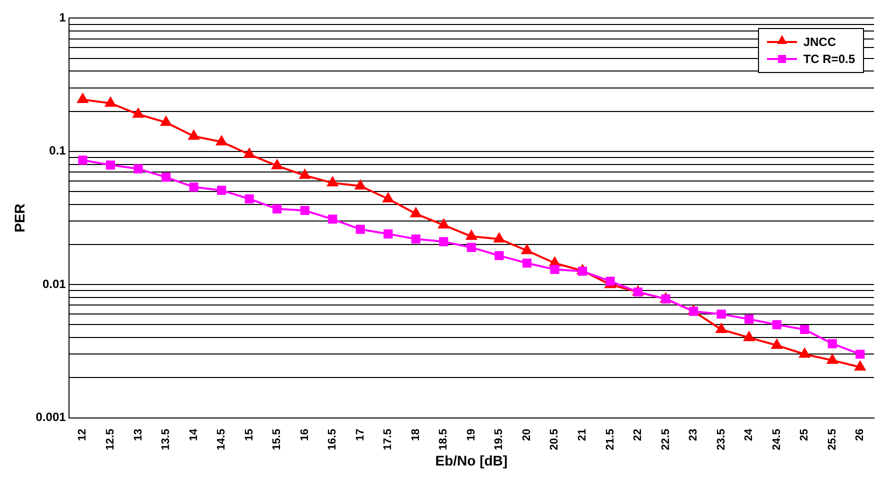 The width and height of the screenshot is (889, 478). What do you see at coordinates (304, 435) in the screenshot?
I see `x-tick-label: 16` at bounding box center [304, 435].